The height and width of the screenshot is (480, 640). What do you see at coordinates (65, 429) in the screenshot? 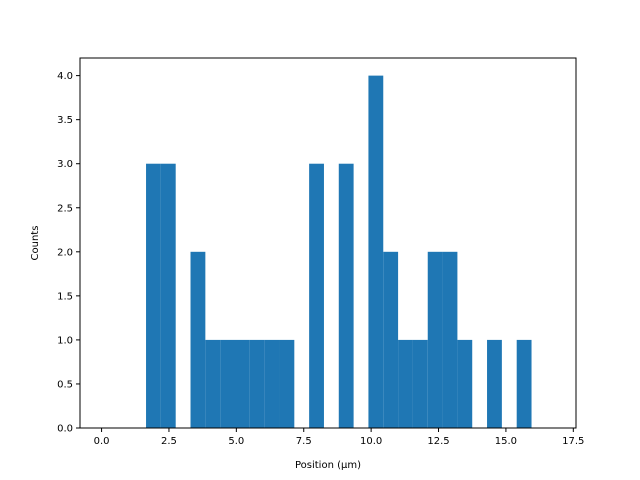
I see `y-tick-label: 0.0` at bounding box center [65, 429].